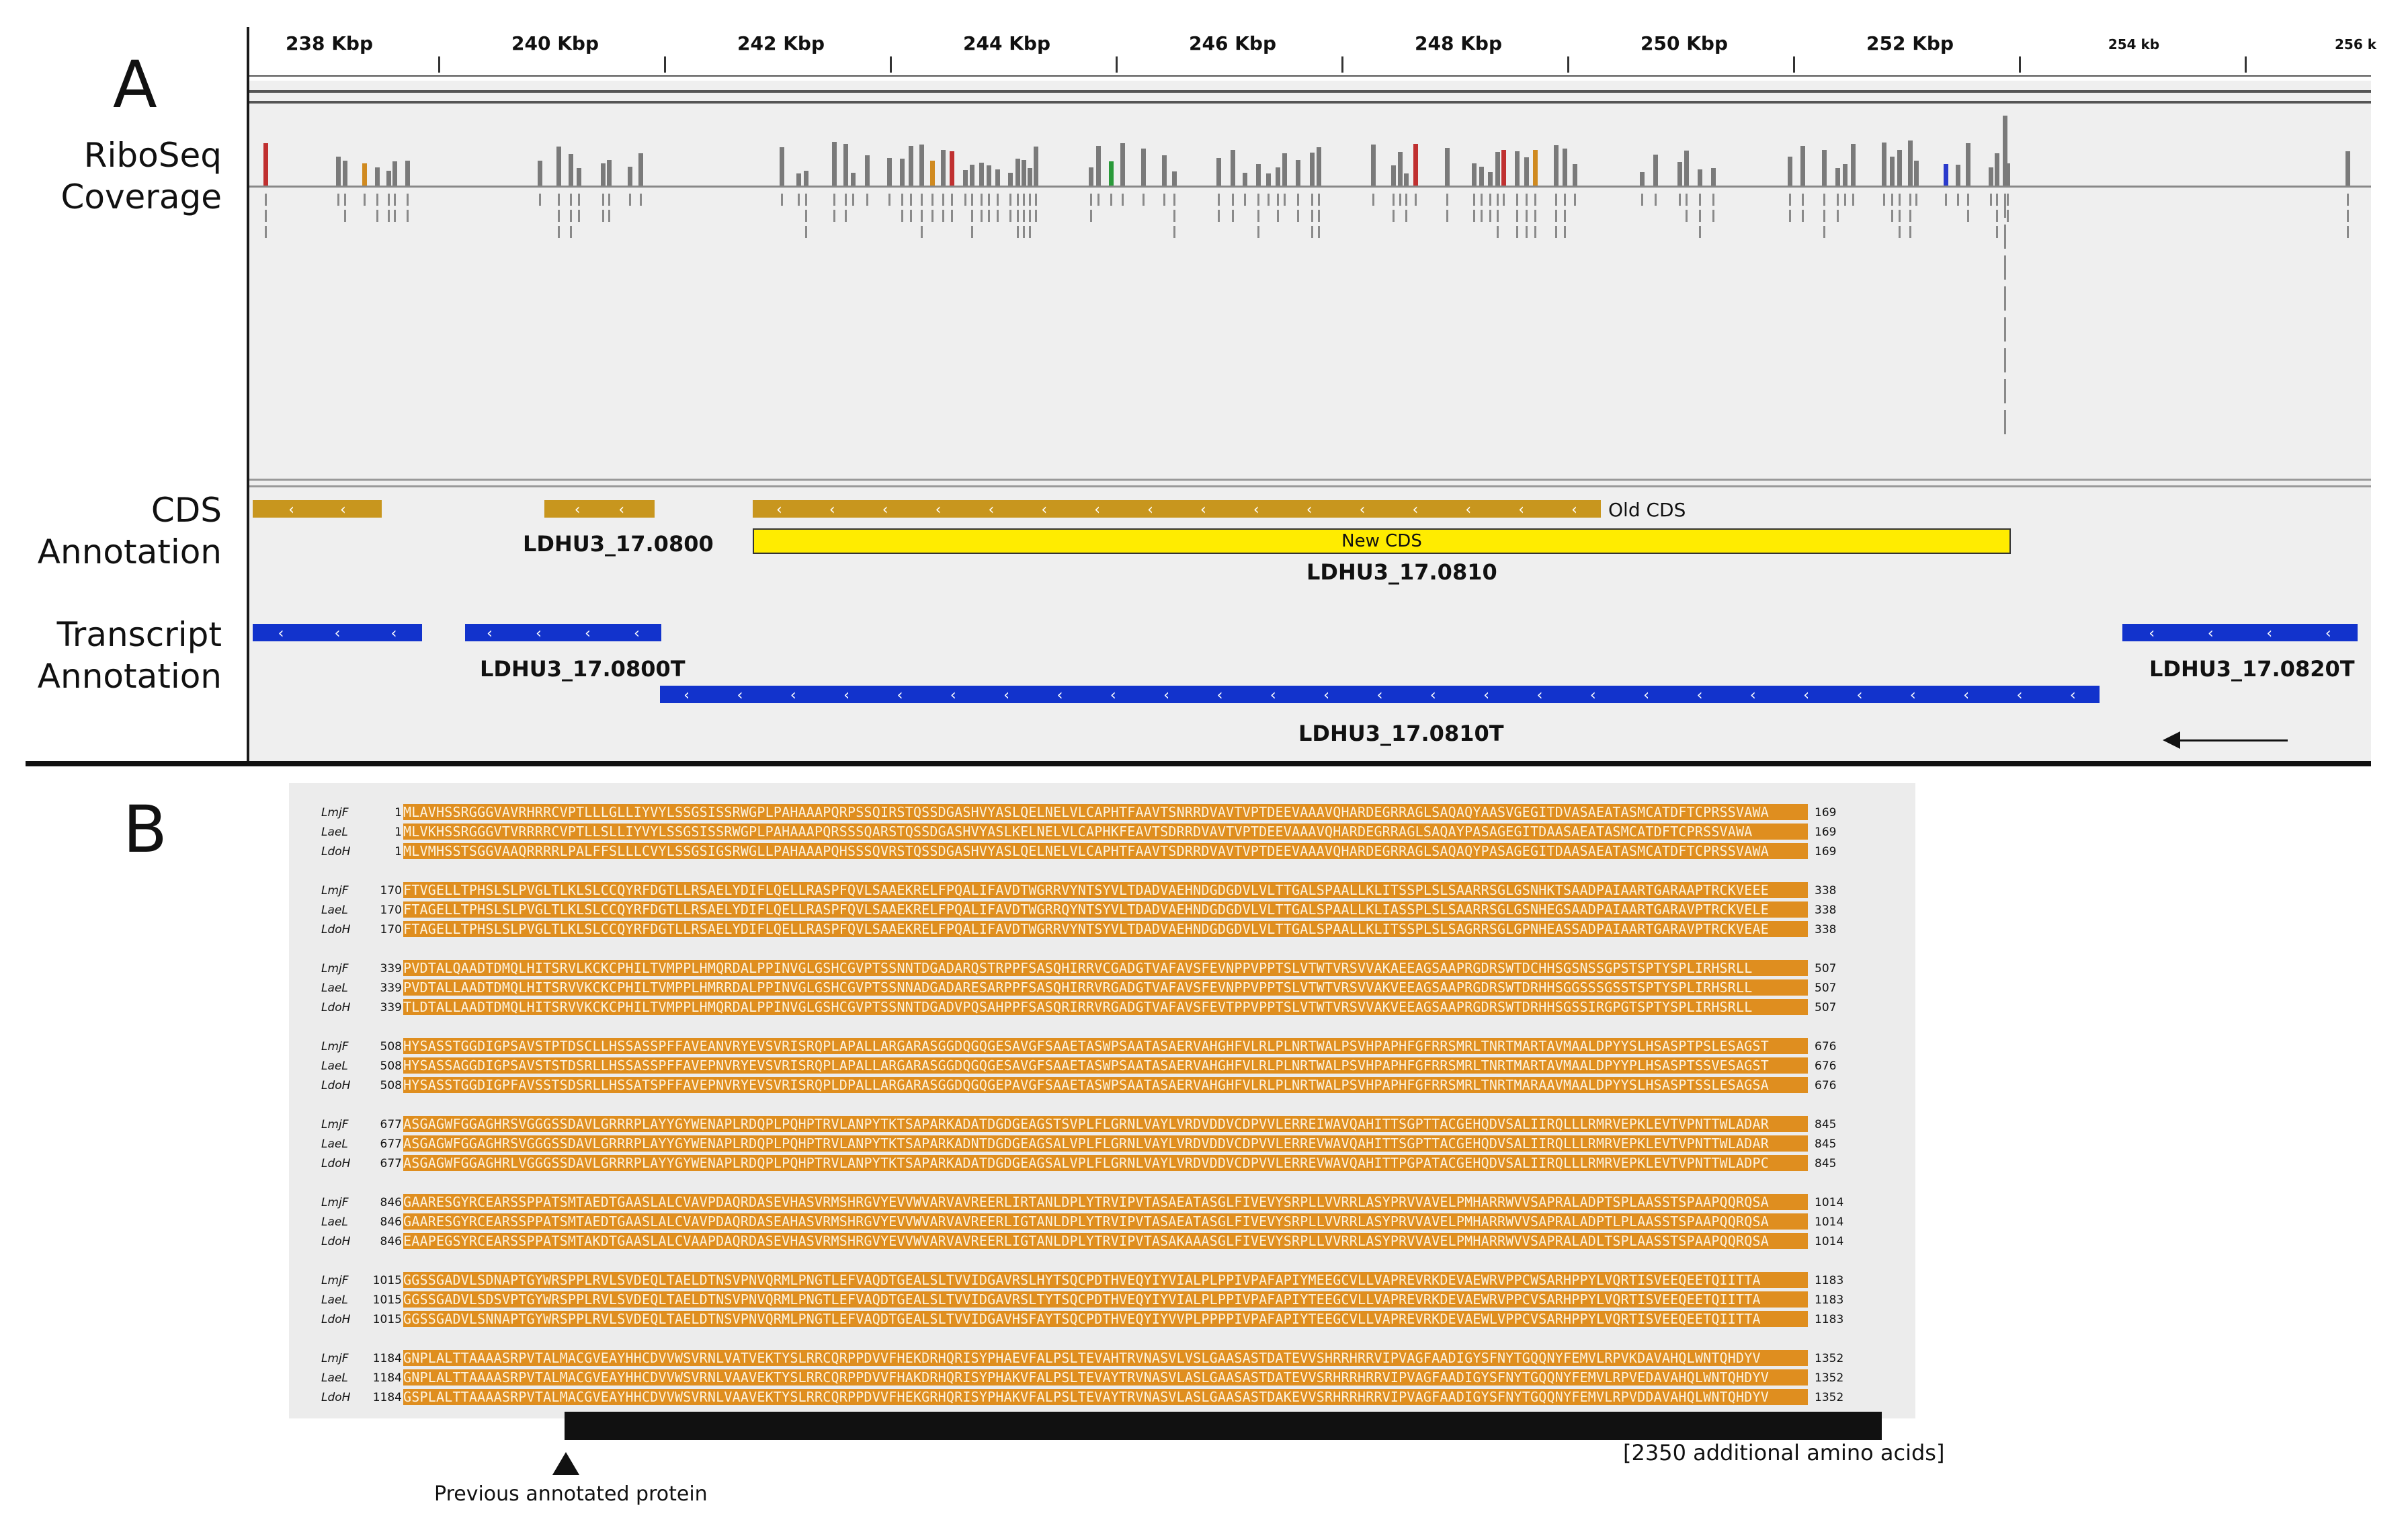 This screenshot has width=2408, height=1526. Describe the element at coordinates (1829, 1222) in the screenshot. I see `end-position: 1014` at that location.